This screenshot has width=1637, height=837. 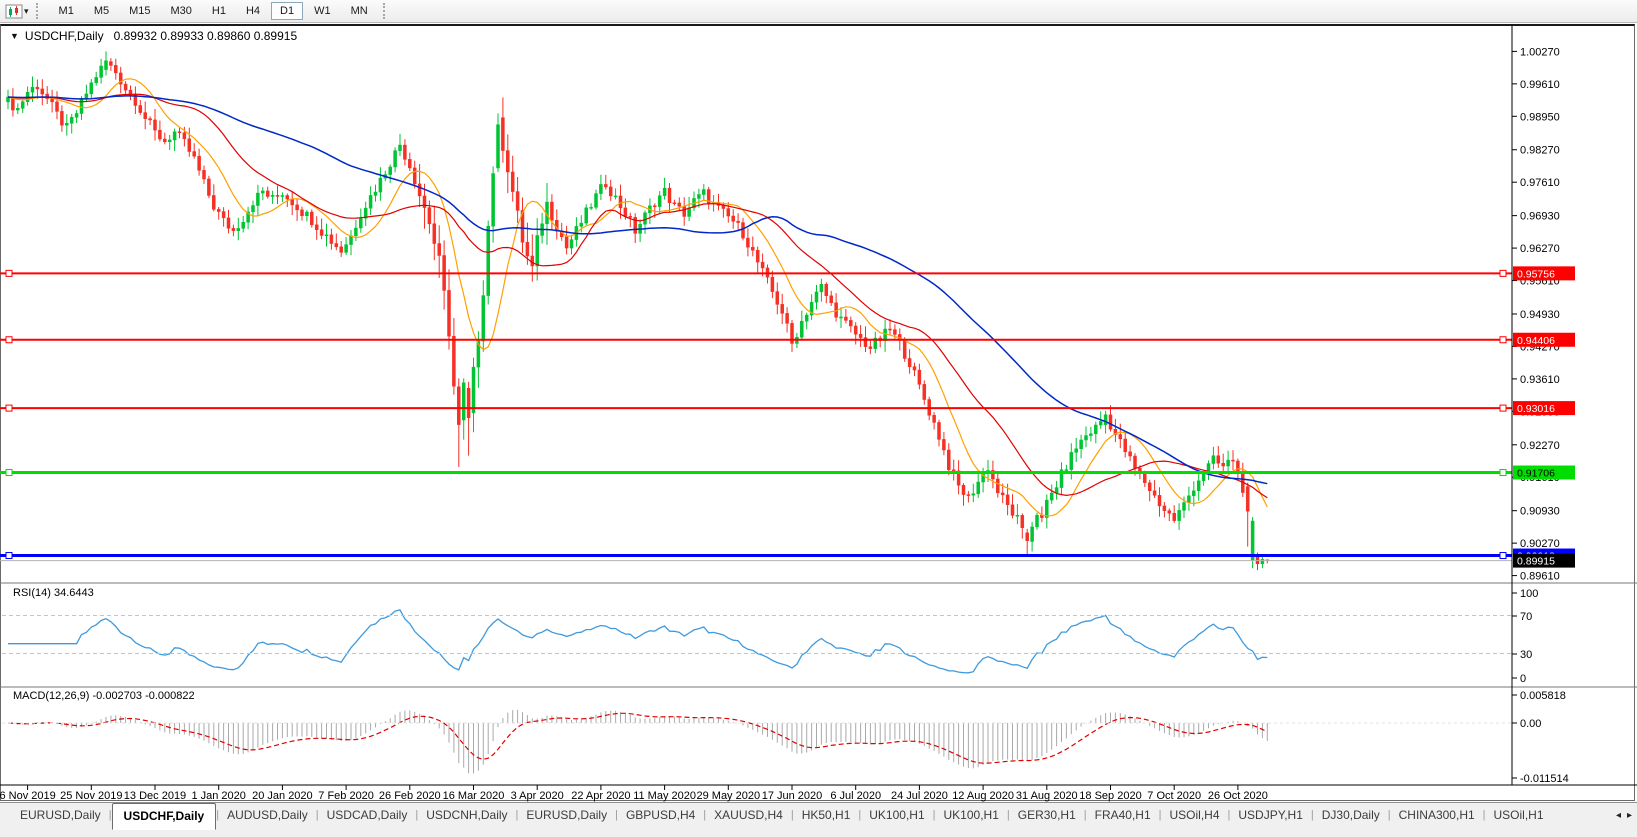 I want to click on macd-name: MACD(12,26,9), so click(x=51, y=696).